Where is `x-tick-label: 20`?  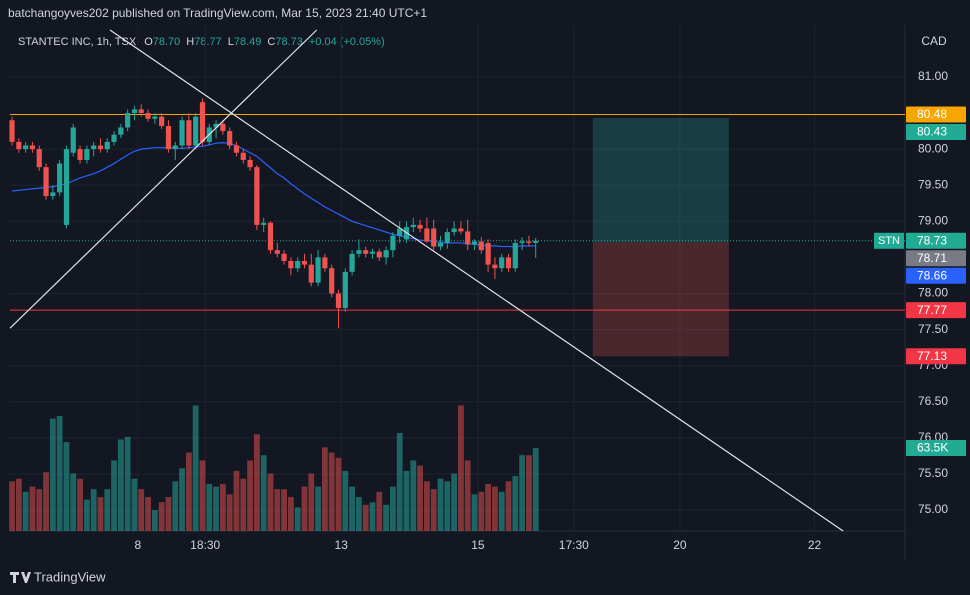
x-tick-label: 20 is located at coordinates (680, 545).